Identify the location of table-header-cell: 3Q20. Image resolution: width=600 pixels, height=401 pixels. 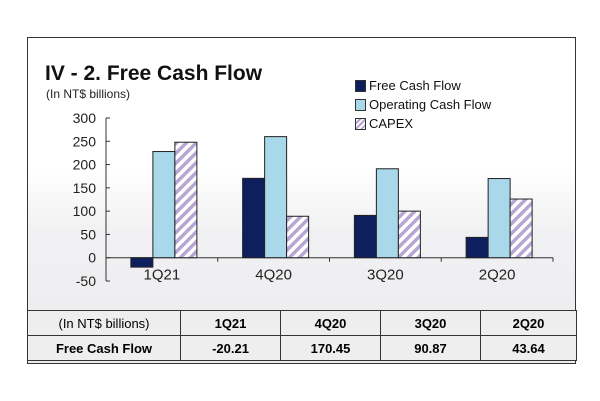
(430, 323).